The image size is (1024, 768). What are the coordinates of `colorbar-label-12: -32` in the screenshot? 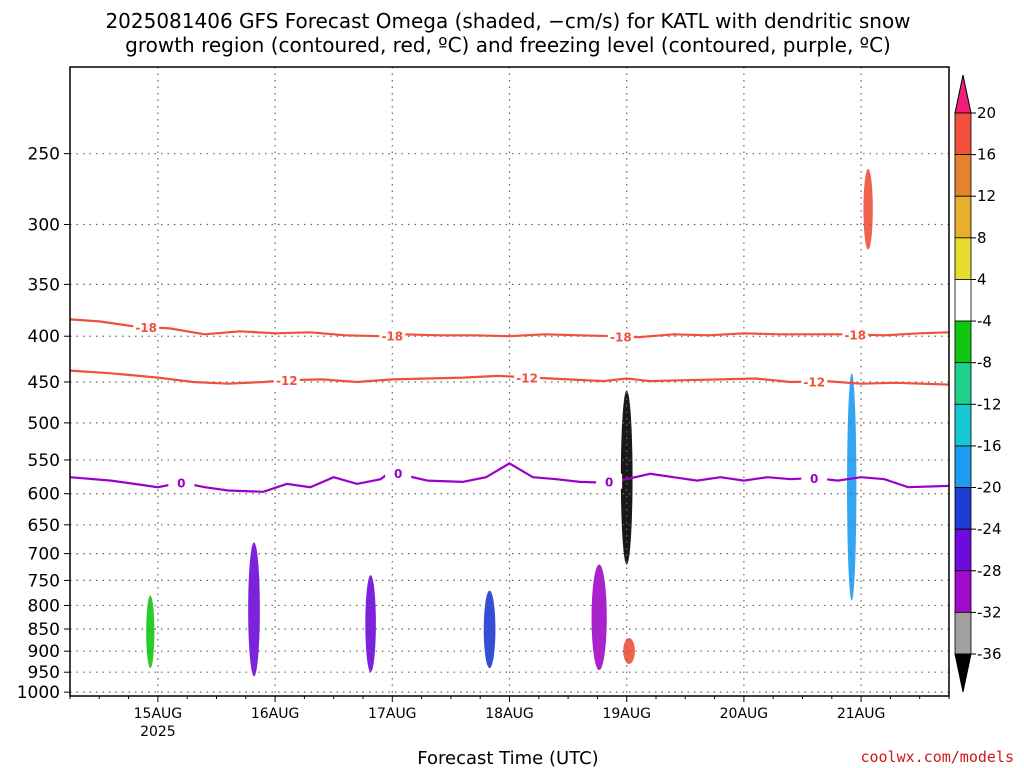 It's located at (989, 612).